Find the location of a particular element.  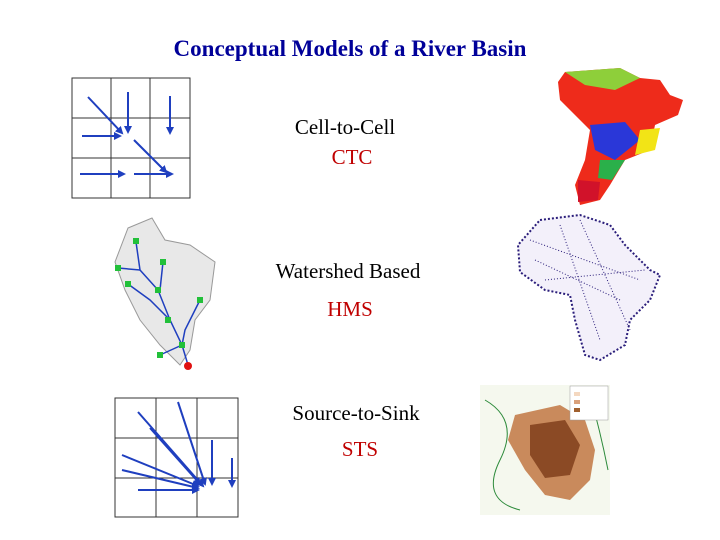

watershed-diagram is located at coordinates (165, 293).